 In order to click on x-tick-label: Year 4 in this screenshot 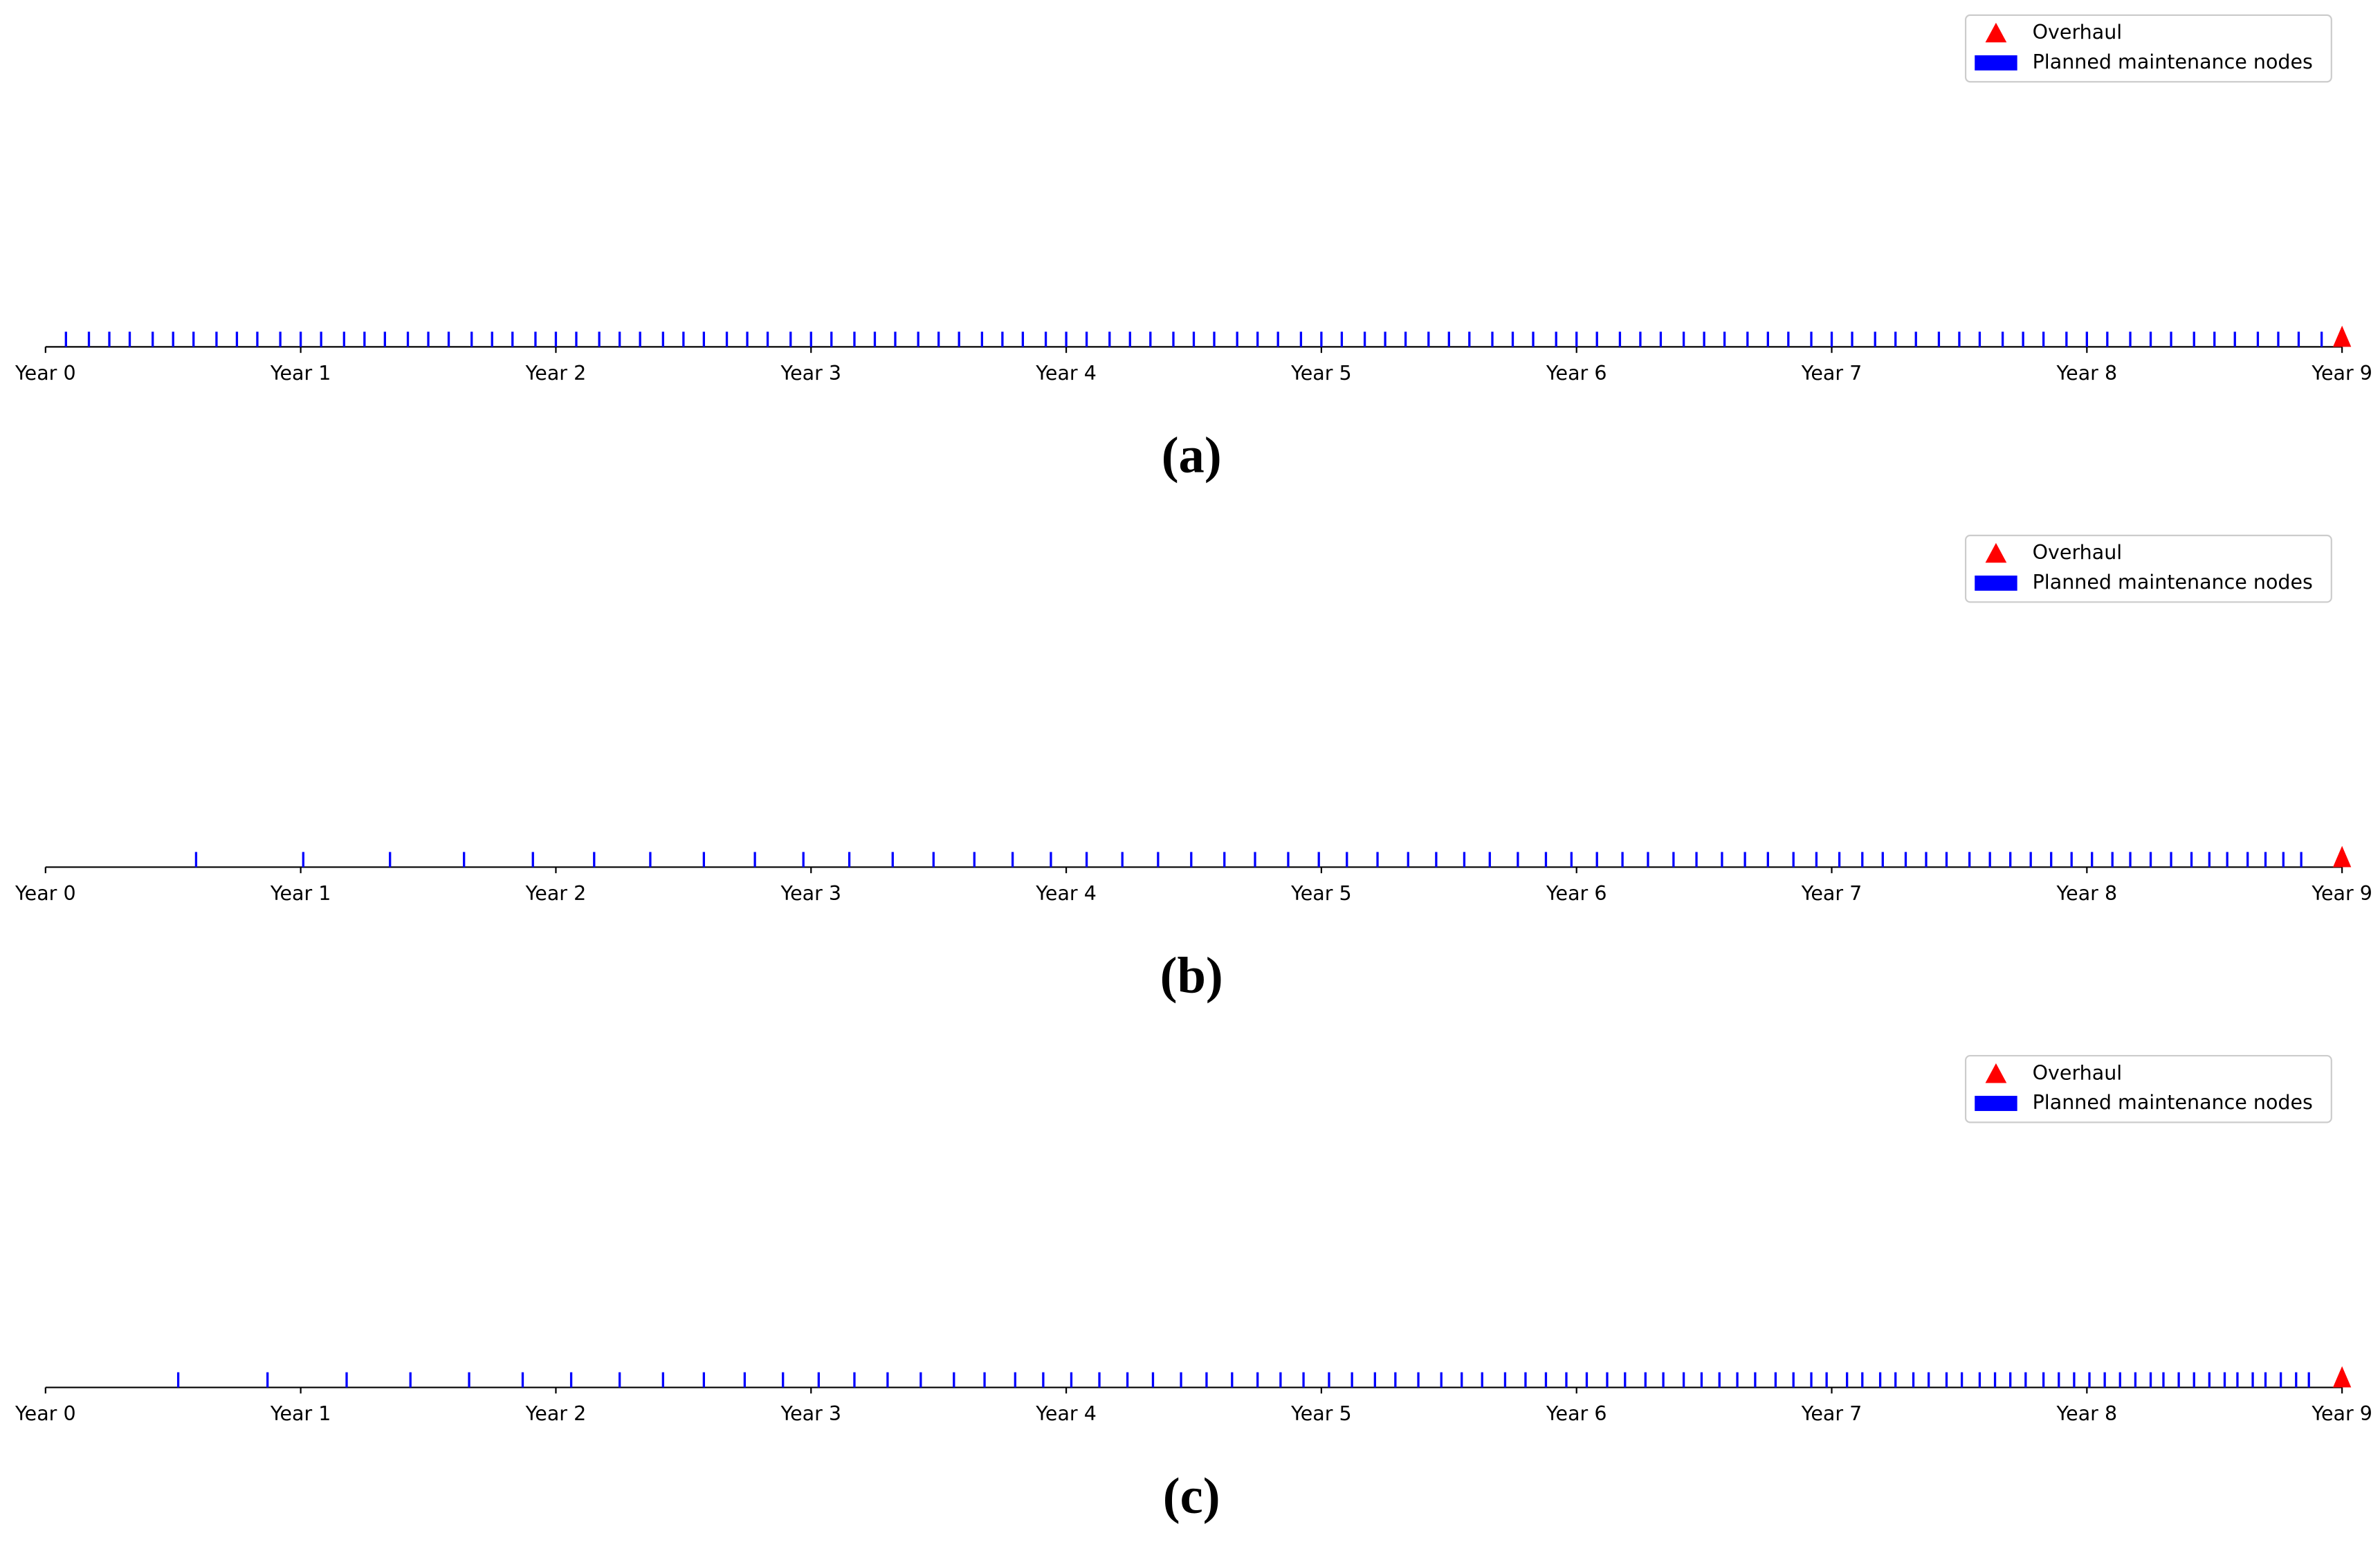, I will do `click(1066, 1413)`.